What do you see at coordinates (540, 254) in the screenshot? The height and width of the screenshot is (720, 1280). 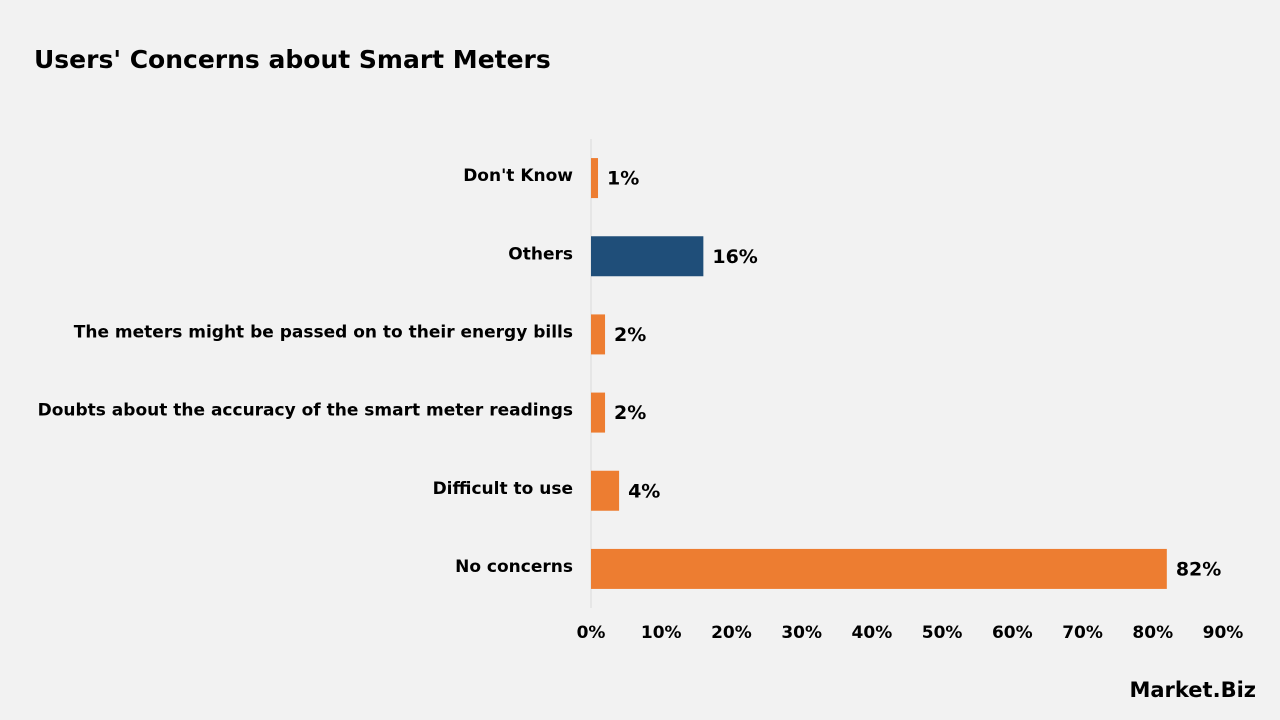 I see `y-tick-label: Others` at bounding box center [540, 254].